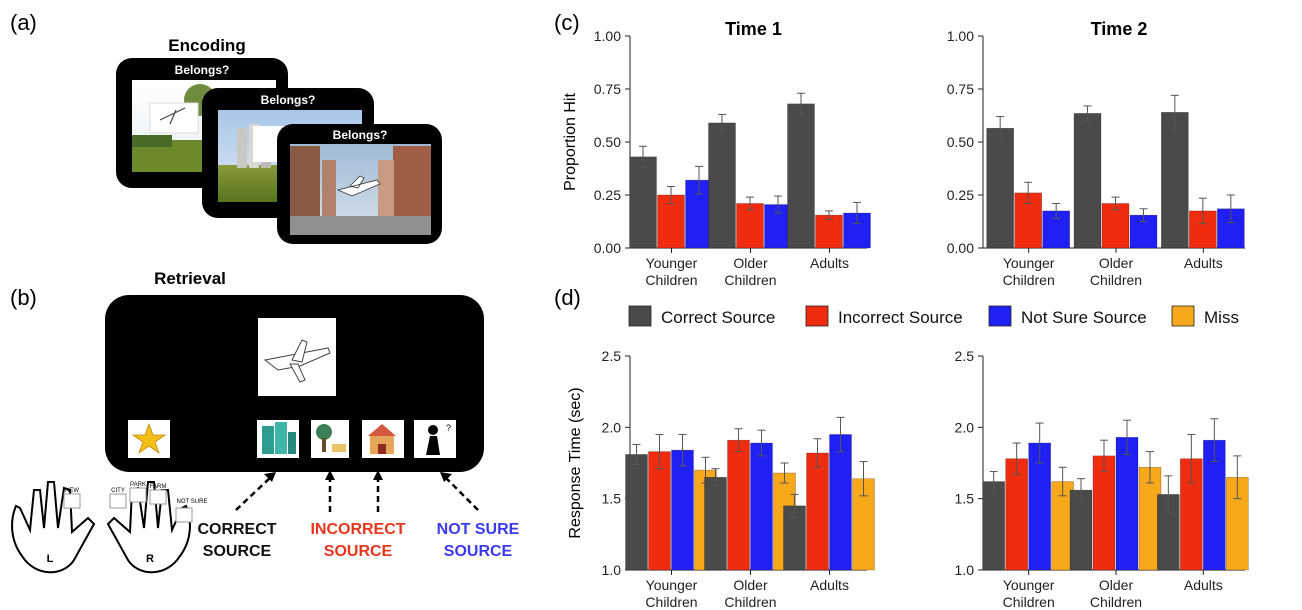  I want to click on key-label-park: PARK, so click(138, 485).